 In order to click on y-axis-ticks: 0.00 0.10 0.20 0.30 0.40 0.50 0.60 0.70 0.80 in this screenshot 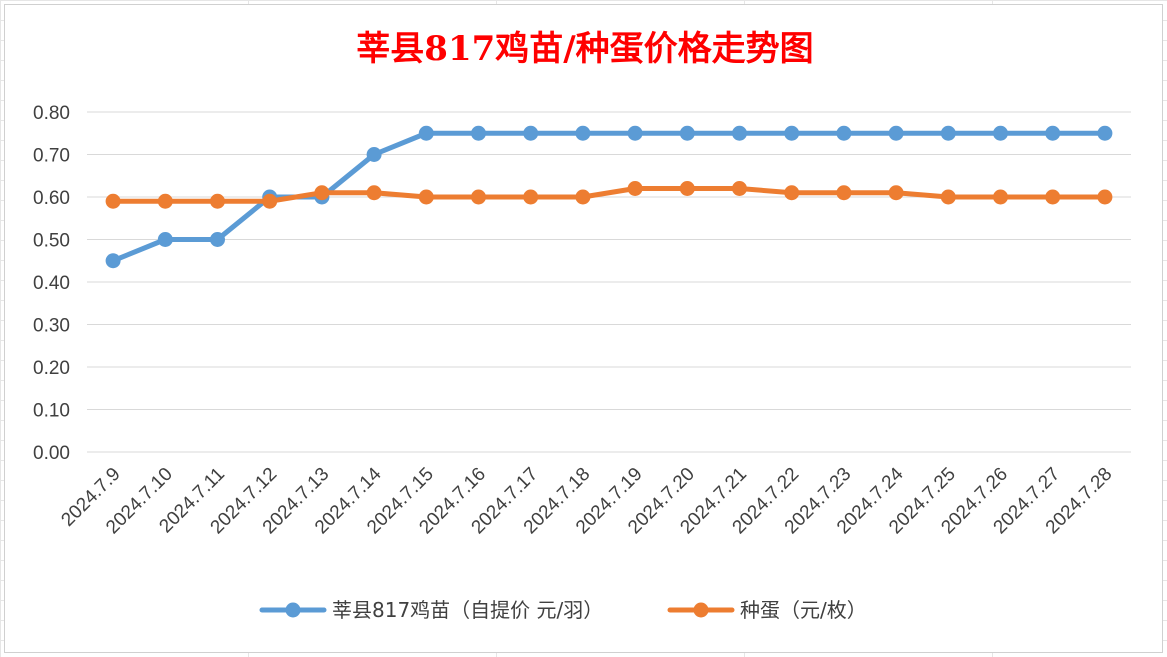, I will do `click(51, 283)`.